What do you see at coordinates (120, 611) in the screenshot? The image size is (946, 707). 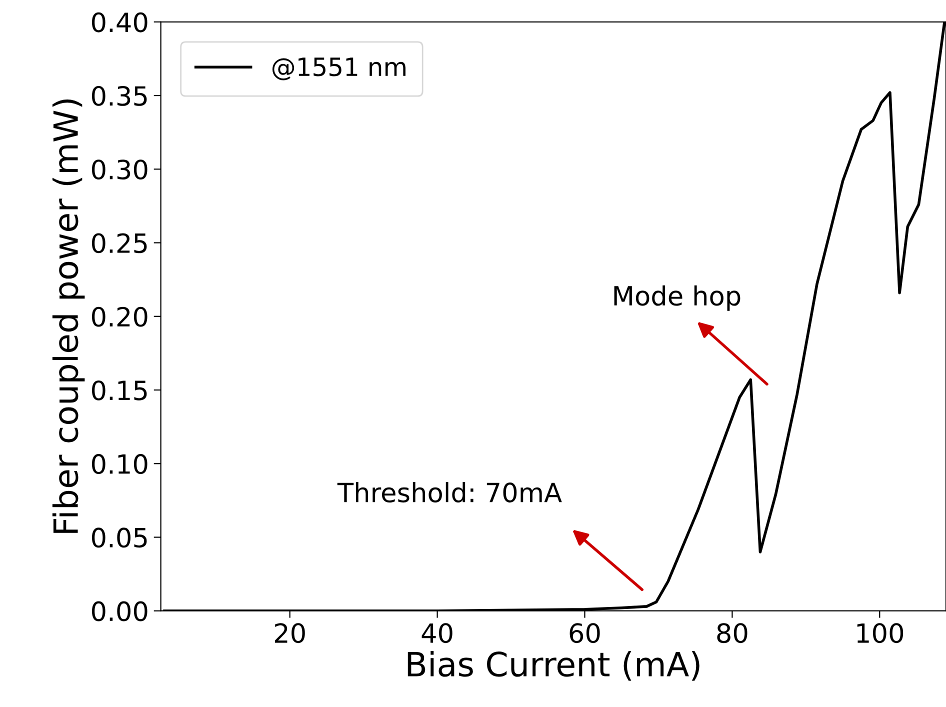 I see `y-tick-label: 0.00` at bounding box center [120, 611].